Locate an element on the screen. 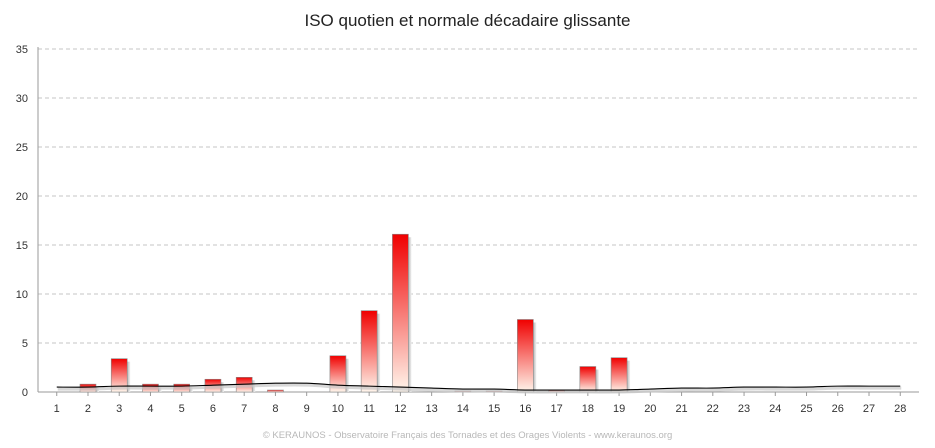 The image size is (935, 448). x-tick-label: 28 is located at coordinates (900, 409).